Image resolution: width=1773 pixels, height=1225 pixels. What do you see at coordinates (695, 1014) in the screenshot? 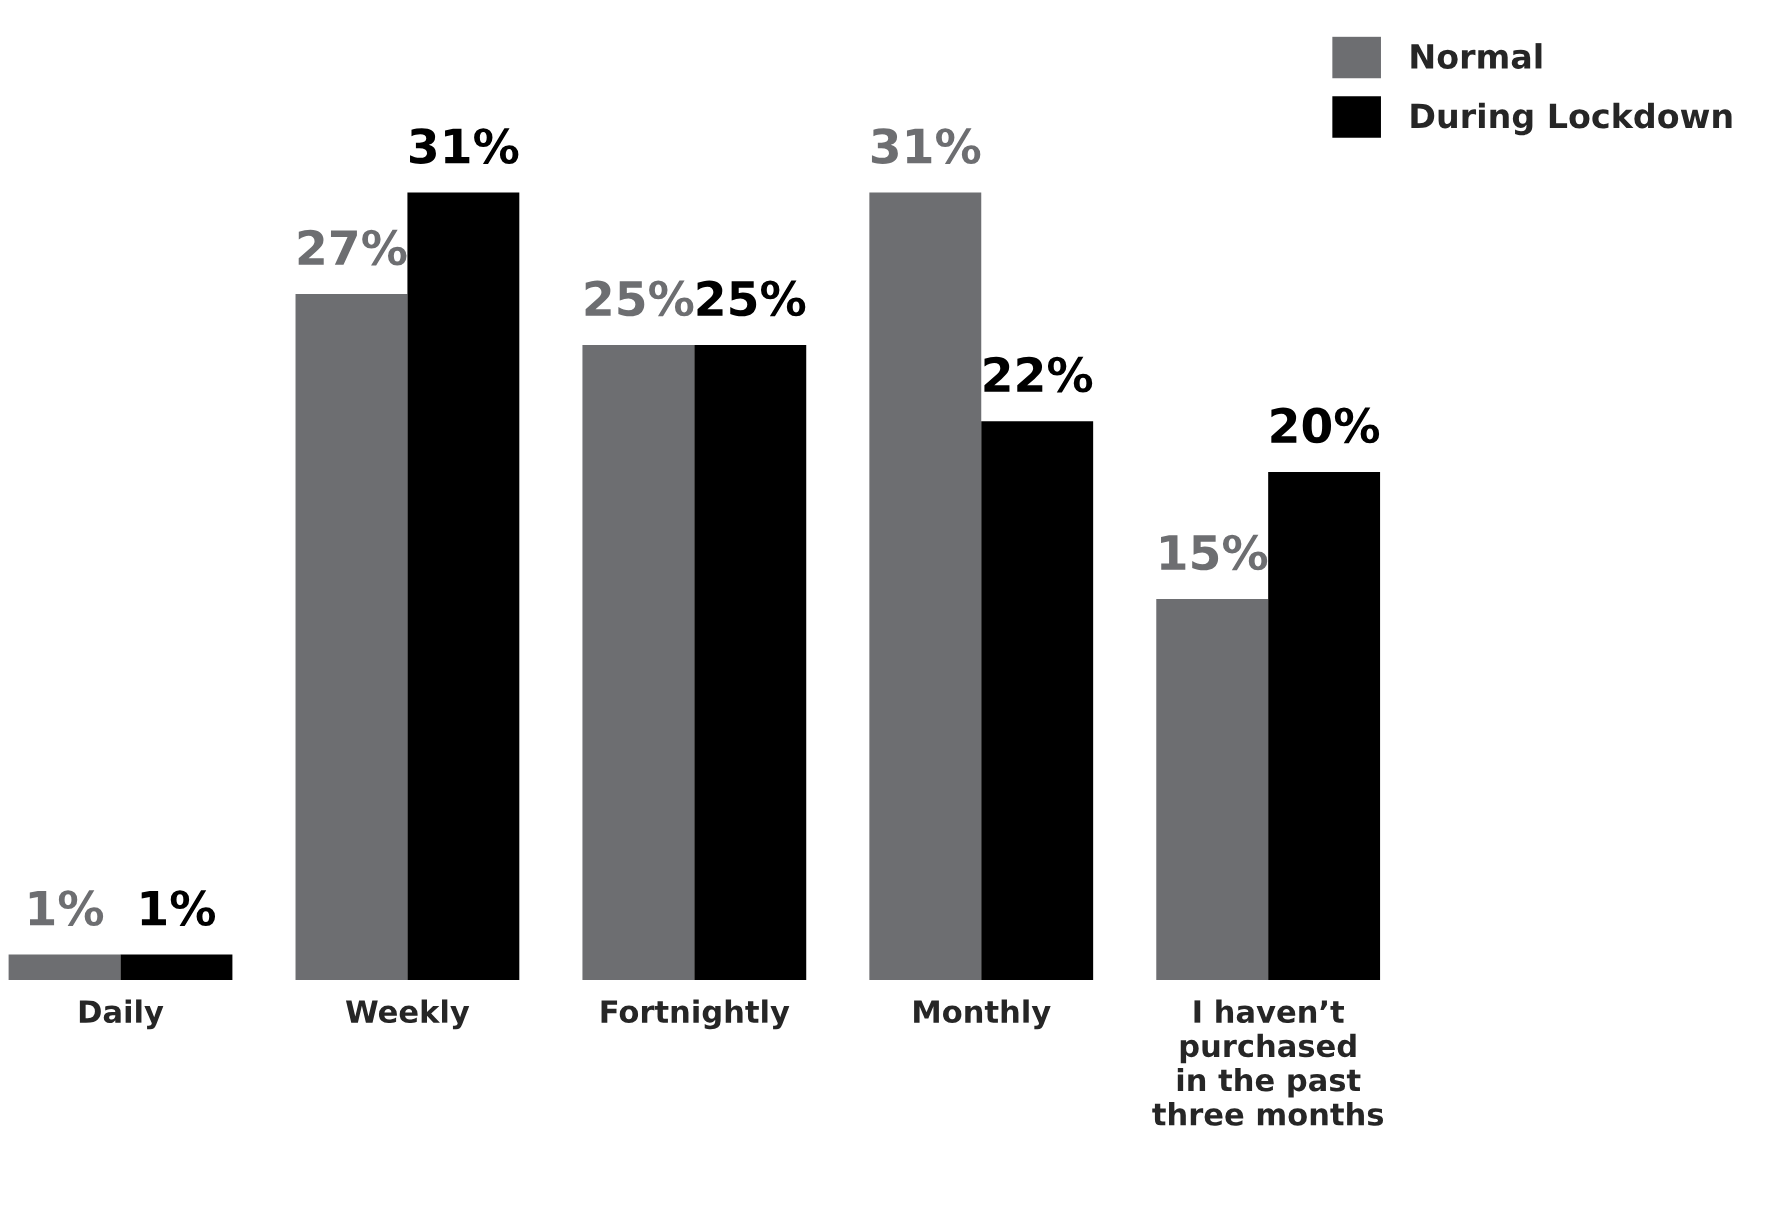
I see `x-tick-label: Fortnightly` at bounding box center [695, 1014].